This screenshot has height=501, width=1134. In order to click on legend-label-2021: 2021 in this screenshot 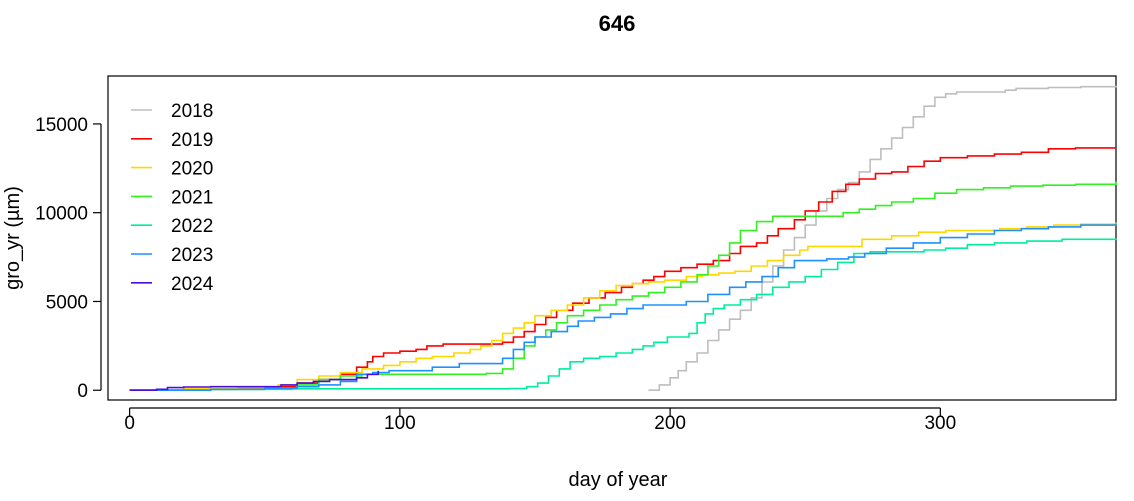, I will do `click(192, 197)`.